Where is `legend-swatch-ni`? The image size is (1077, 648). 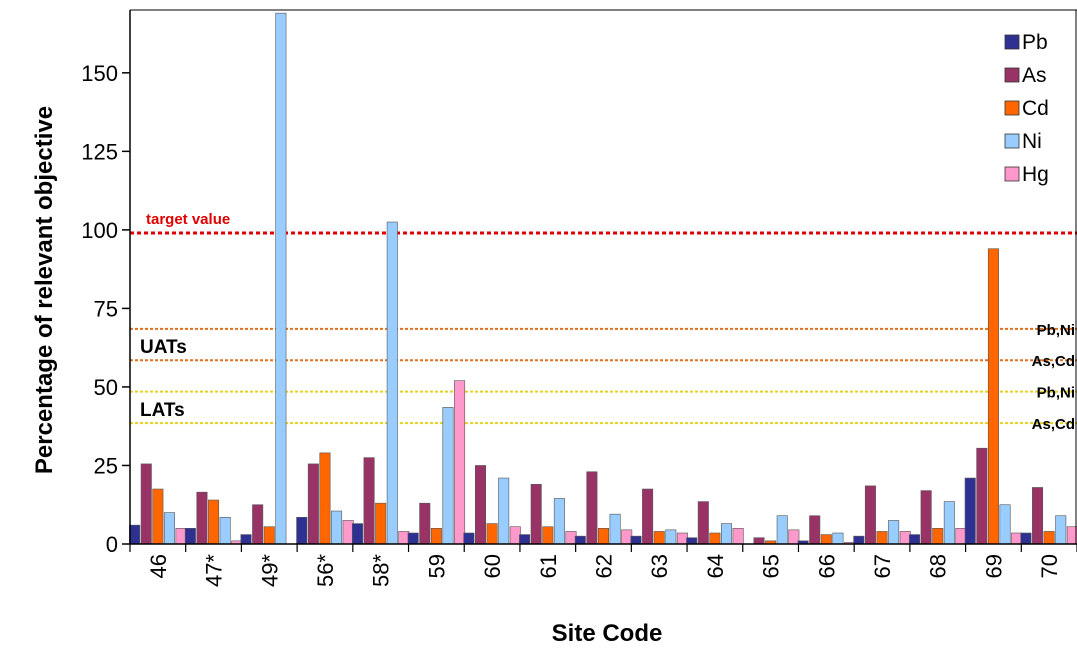 legend-swatch-ni is located at coordinates (1012, 141).